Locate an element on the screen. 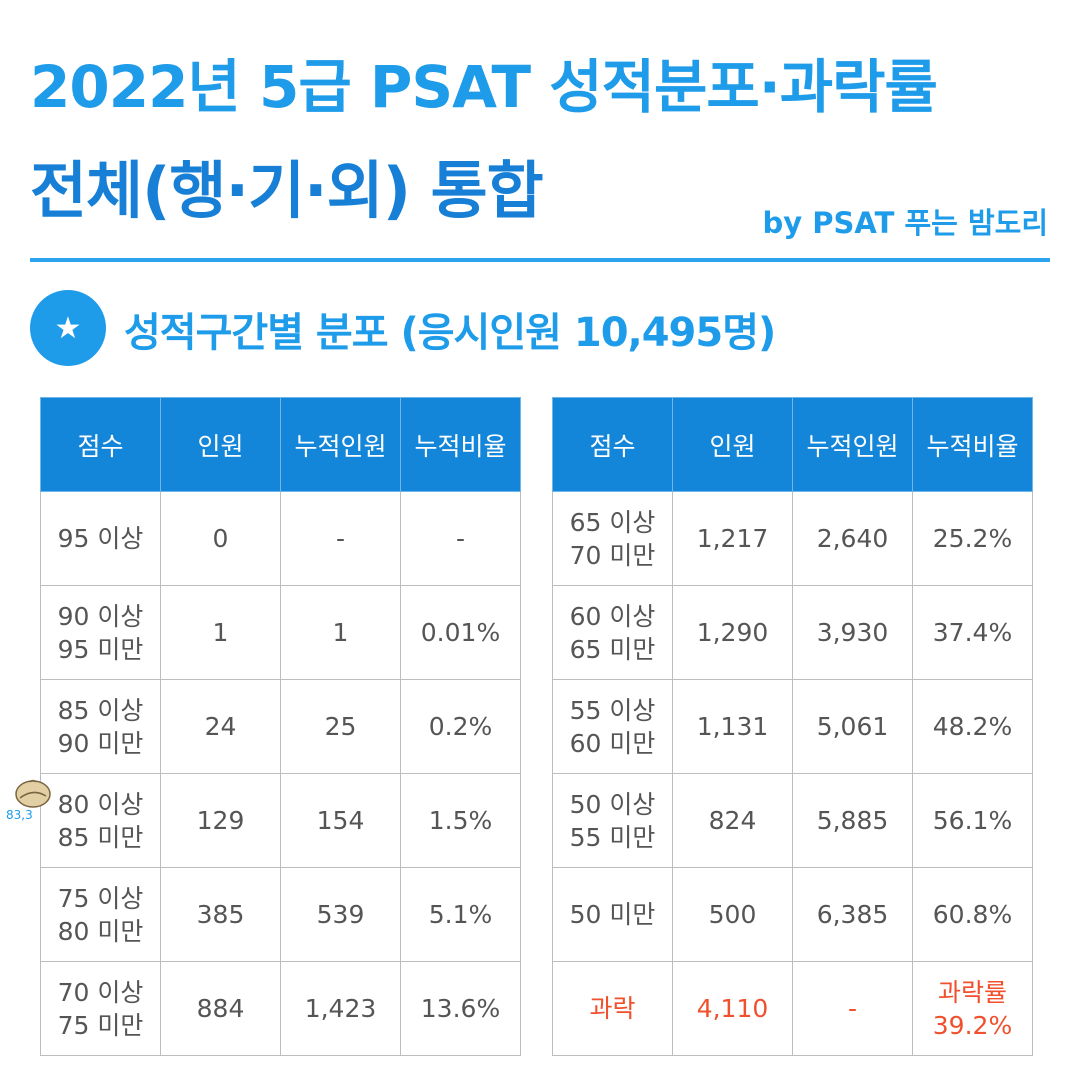 The width and height of the screenshot is (1080, 1080). score-cell: 95 이상 is located at coordinates (100, 538).